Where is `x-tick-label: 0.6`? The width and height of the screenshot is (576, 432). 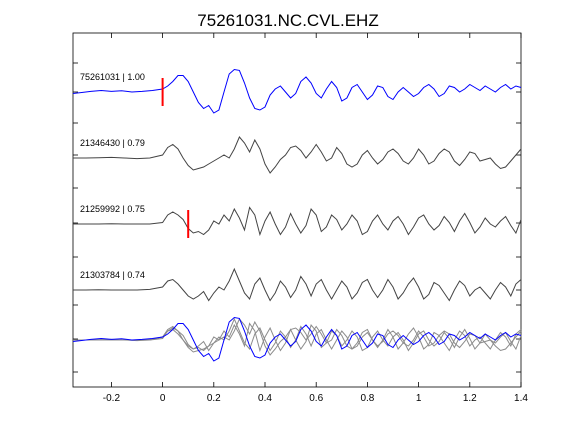 x-tick-label: 0.6 is located at coordinates (316, 398).